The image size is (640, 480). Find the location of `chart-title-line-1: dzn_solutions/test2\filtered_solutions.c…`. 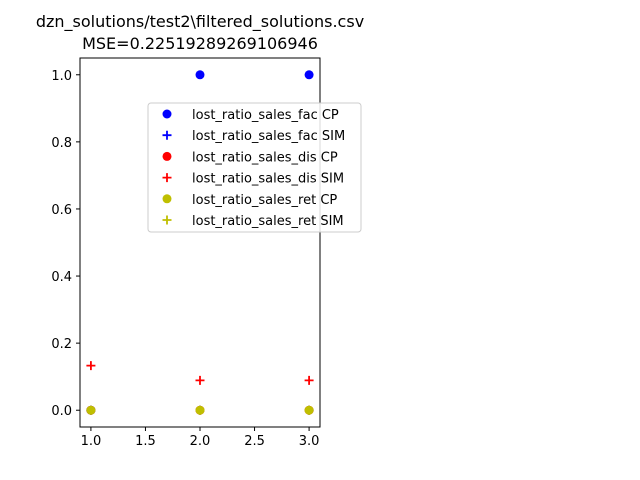

chart-title-line-1: dzn_solutions/test2\filtered_solutions.c… is located at coordinates (200, 22).